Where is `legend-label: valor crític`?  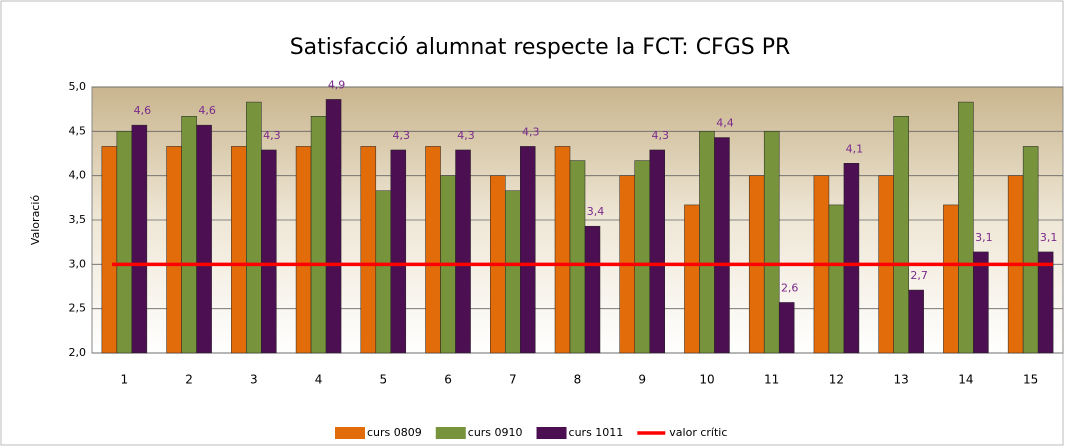
legend-label: valor crític is located at coordinates (698, 432).